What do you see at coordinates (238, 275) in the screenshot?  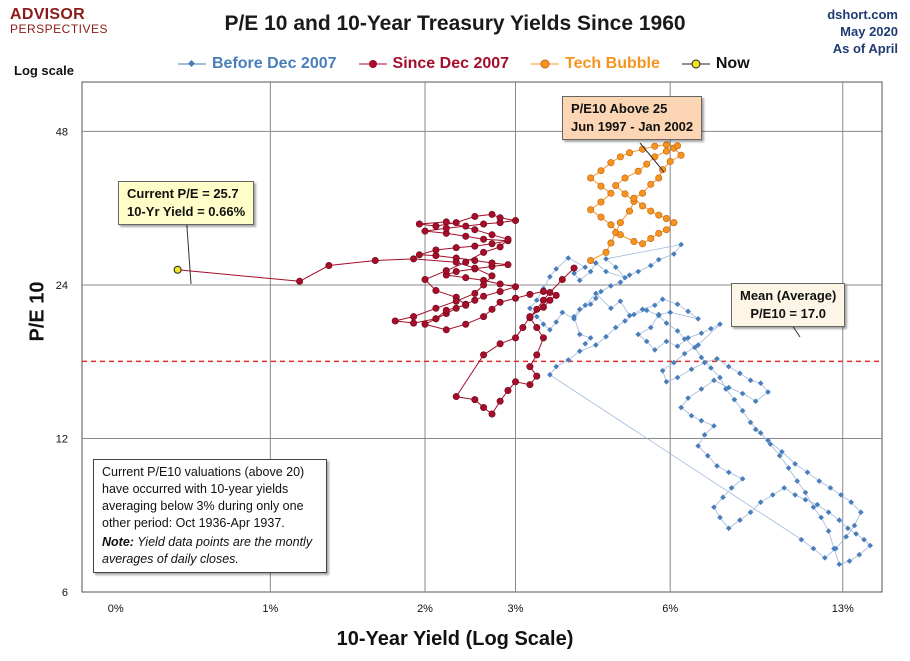 I see `now-connector-line` at bounding box center [238, 275].